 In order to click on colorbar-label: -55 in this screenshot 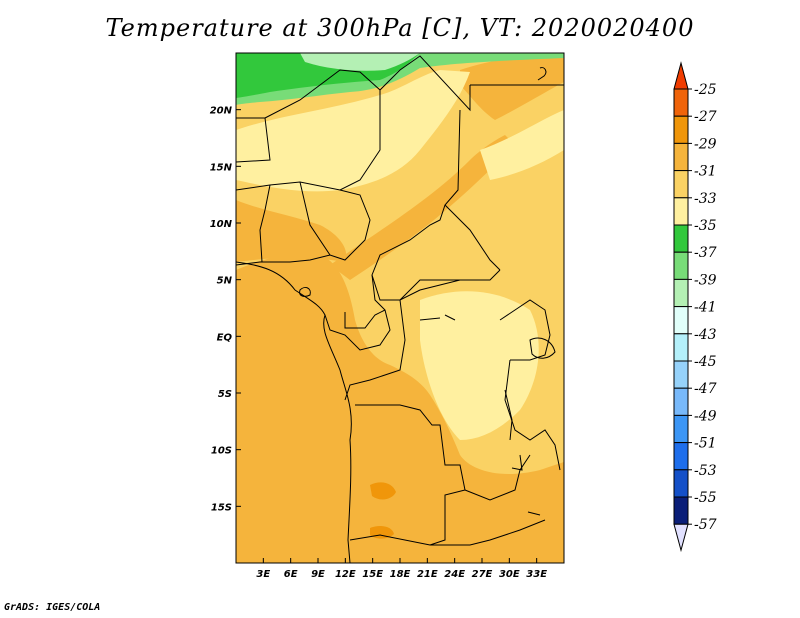, I will do `click(705, 498)`.